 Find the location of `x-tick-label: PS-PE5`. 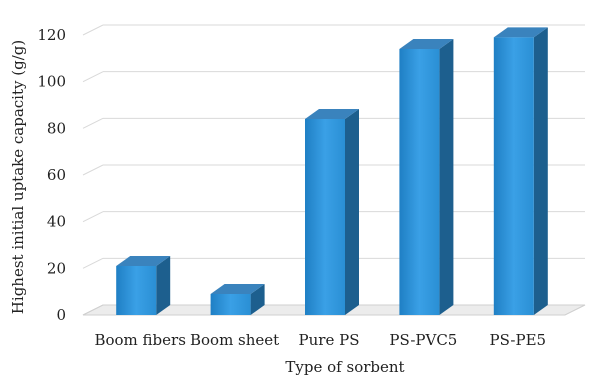

x-tick-label: PS-PE5 is located at coordinates (518, 340).